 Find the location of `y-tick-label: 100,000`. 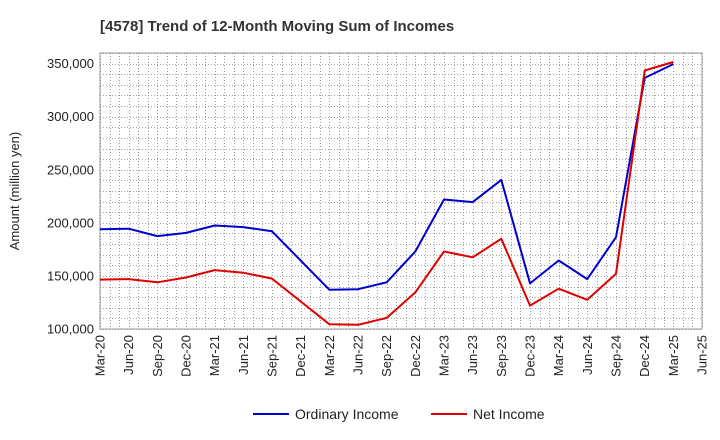

y-tick-label: 100,000 is located at coordinates (70, 329).